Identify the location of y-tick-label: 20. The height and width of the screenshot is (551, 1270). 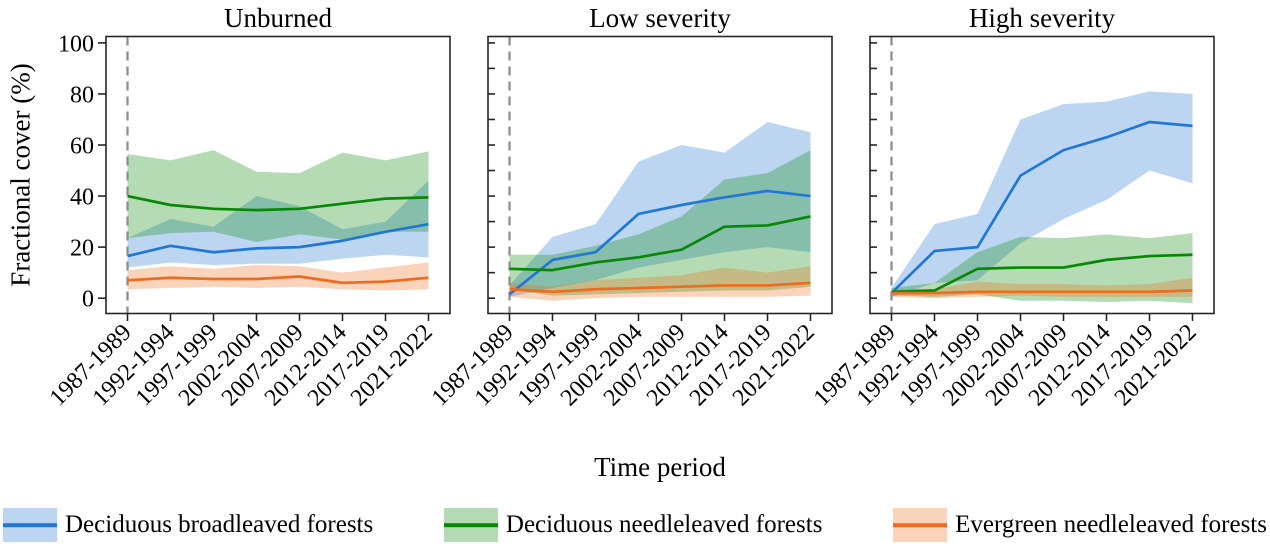
(82, 249).